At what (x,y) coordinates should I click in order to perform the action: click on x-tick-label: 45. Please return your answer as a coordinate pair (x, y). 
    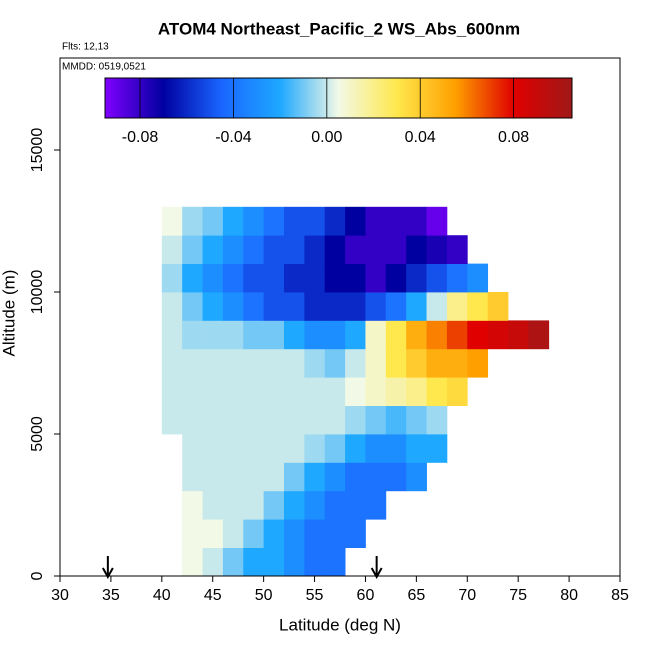
    Looking at the image, I should click on (213, 595).